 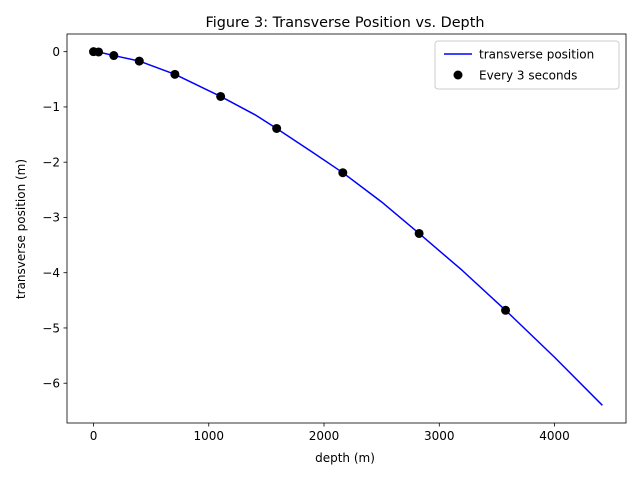 What do you see at coordinates (21, 229) in the screenshot?
I see `y-axis-label: transverse position (m)` at bounding box center [21, 229].